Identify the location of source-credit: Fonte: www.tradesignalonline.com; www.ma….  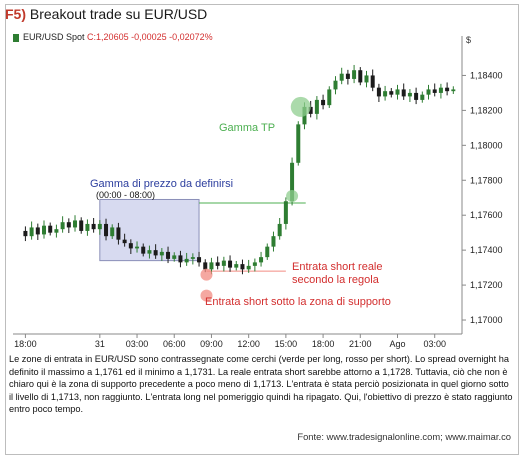
(404, 436).